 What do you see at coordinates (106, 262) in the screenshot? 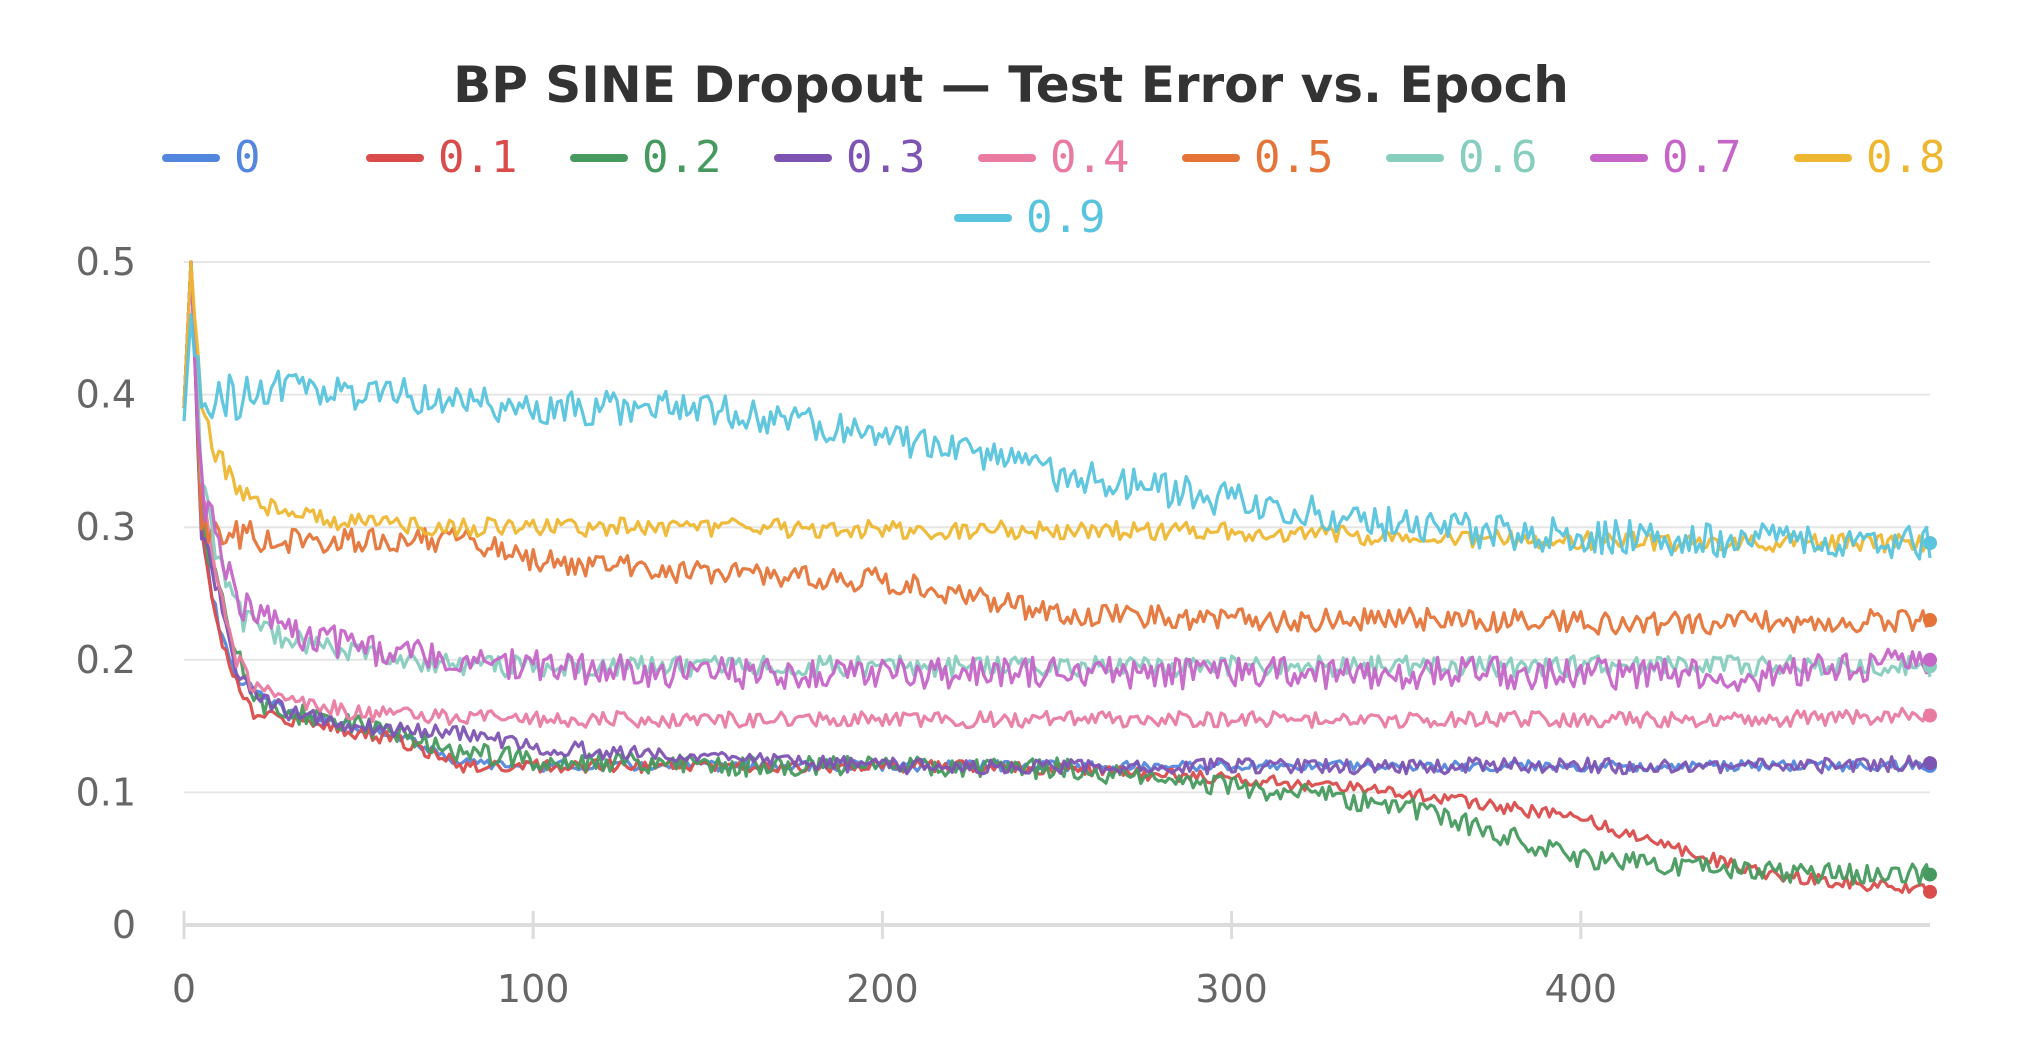
I see `y-tick-label: 0.5` at bounding box center [106, 262].